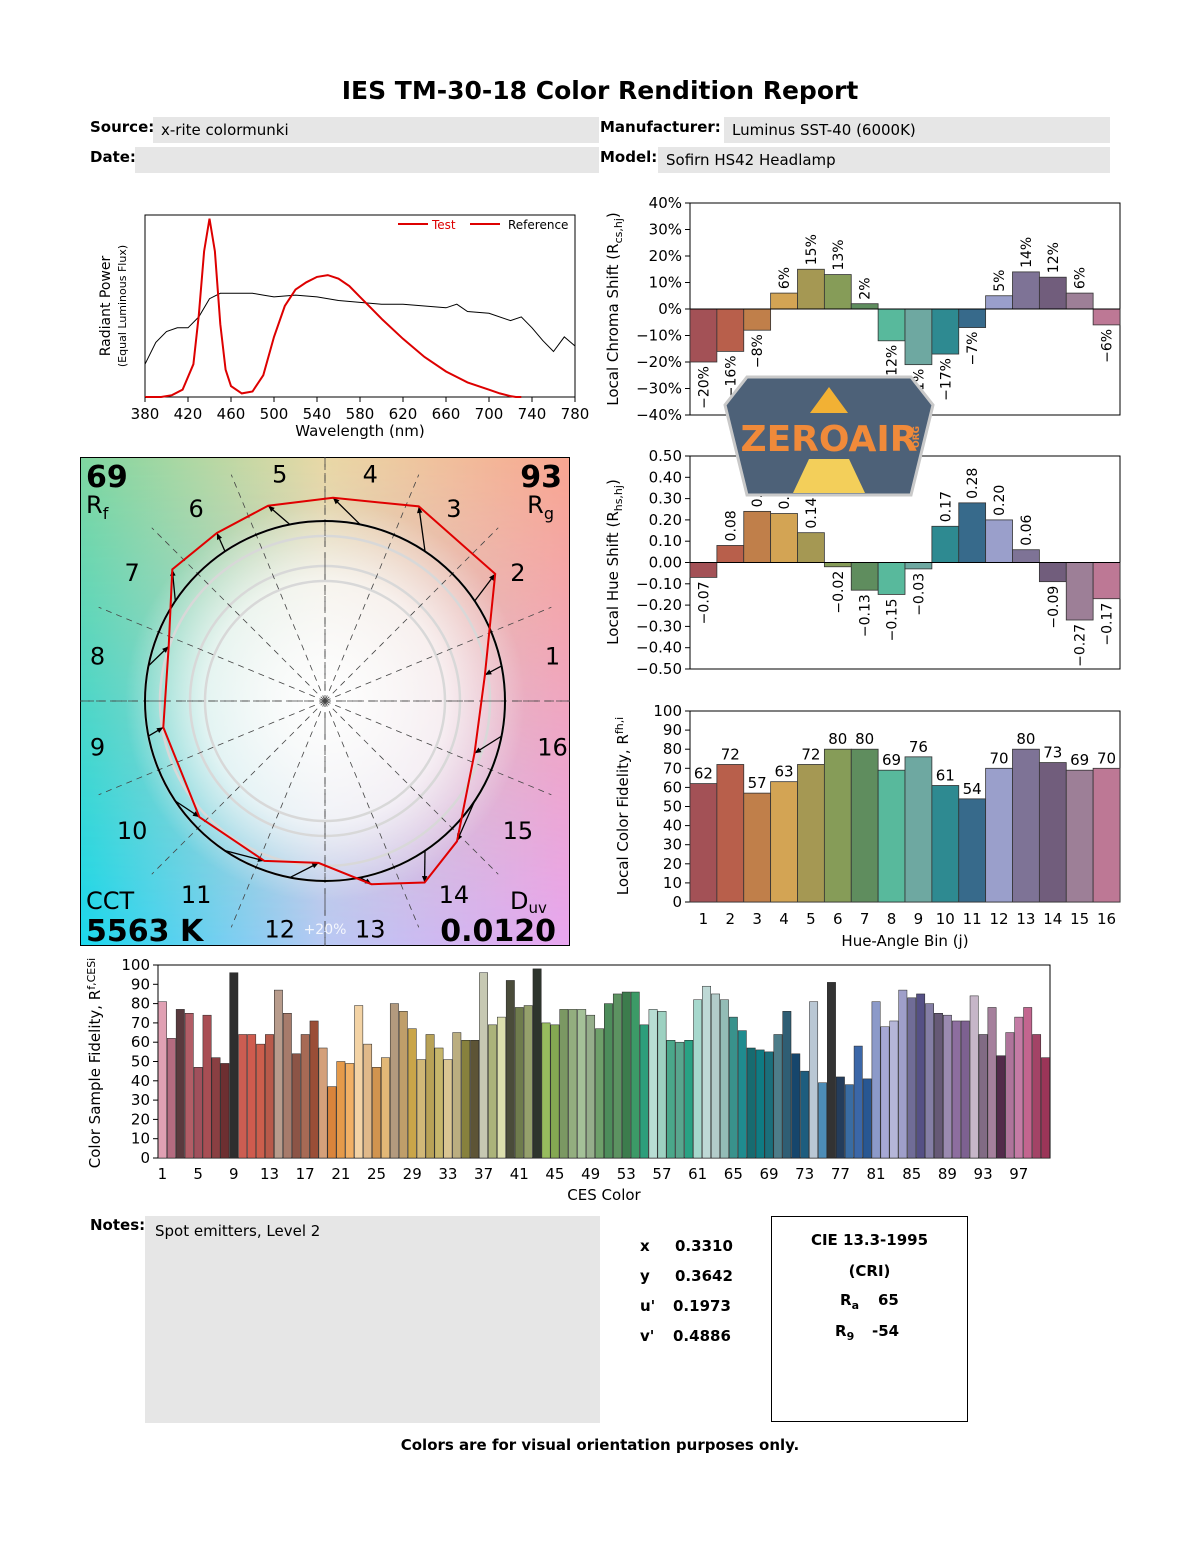 The width and height of the screenshot is (1200, 1550). What do you see at coordinates (1000, 500) in the screenshot?
I see `hue-bar-label: 0.20` at bounding box center [1000, 500].